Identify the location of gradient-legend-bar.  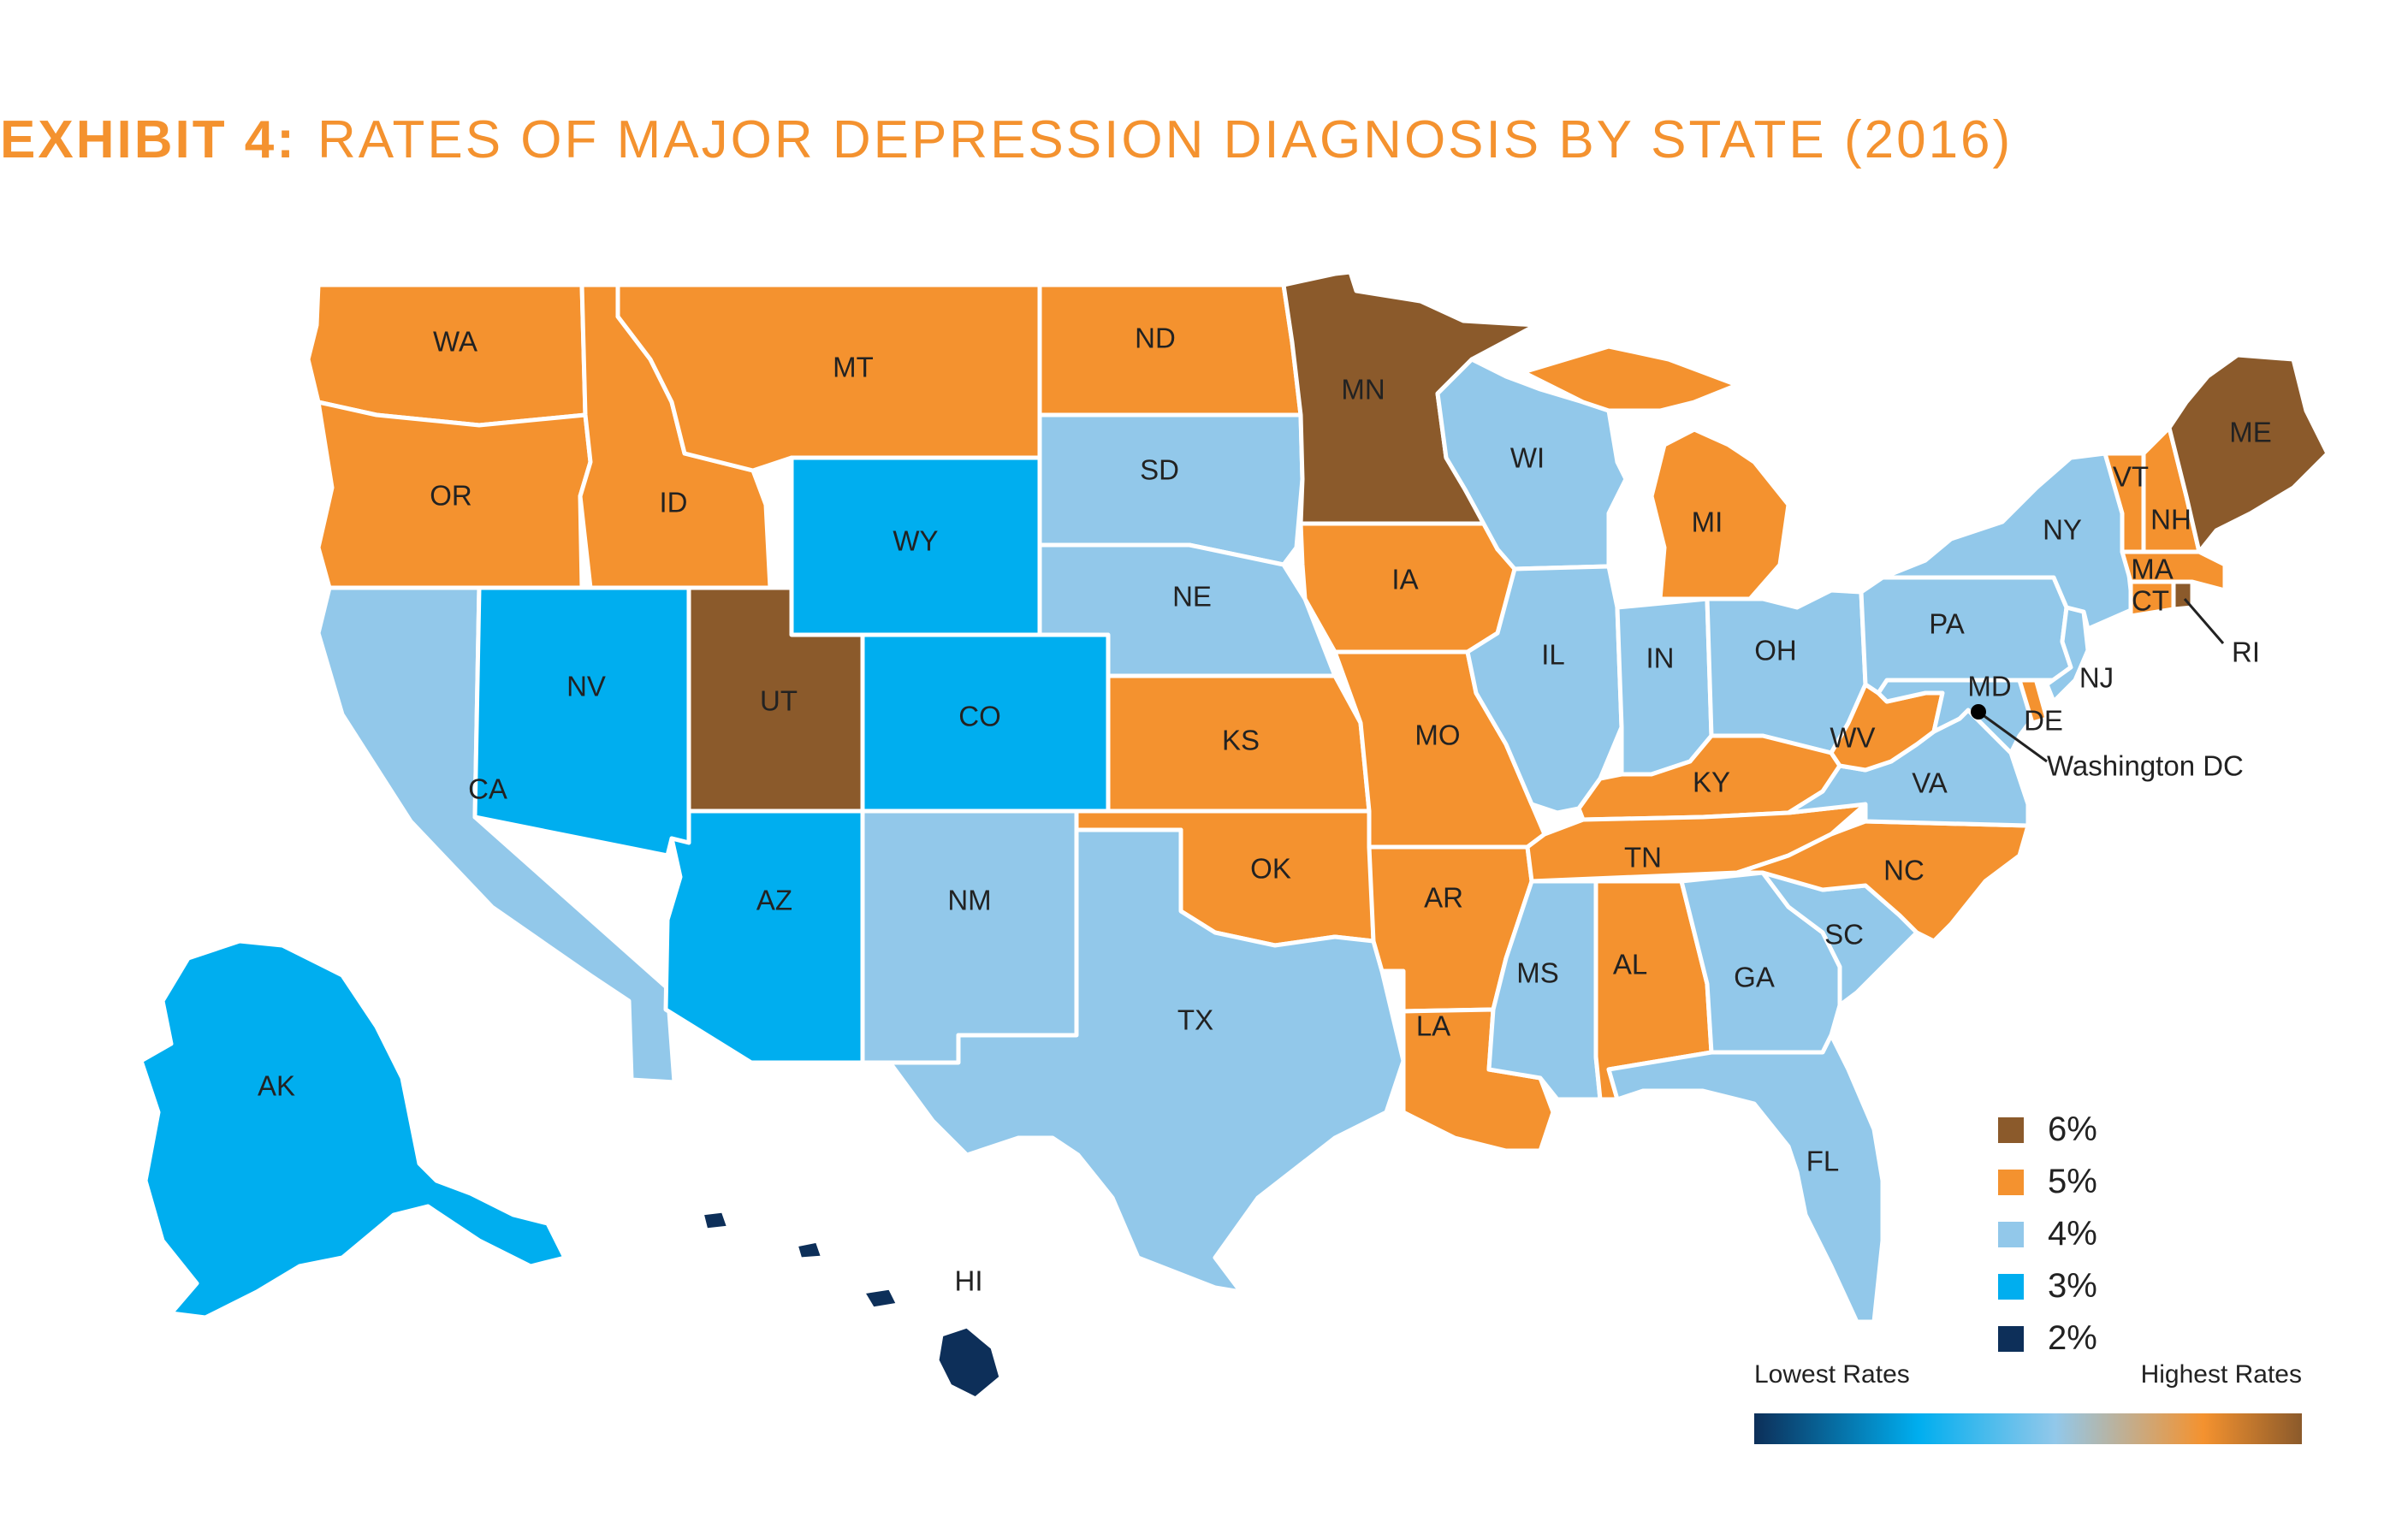
(2028, 1428).